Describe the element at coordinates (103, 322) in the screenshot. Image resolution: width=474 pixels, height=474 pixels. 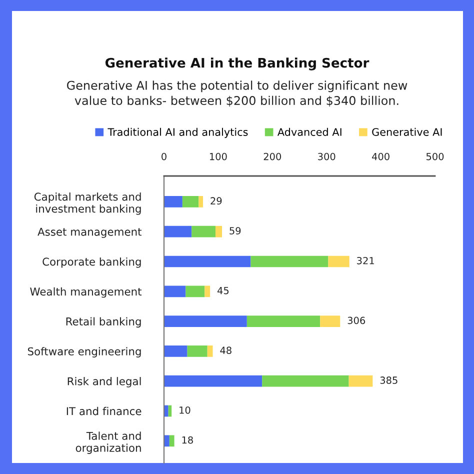
I see `y-tick-label: Retail banking` at that location.